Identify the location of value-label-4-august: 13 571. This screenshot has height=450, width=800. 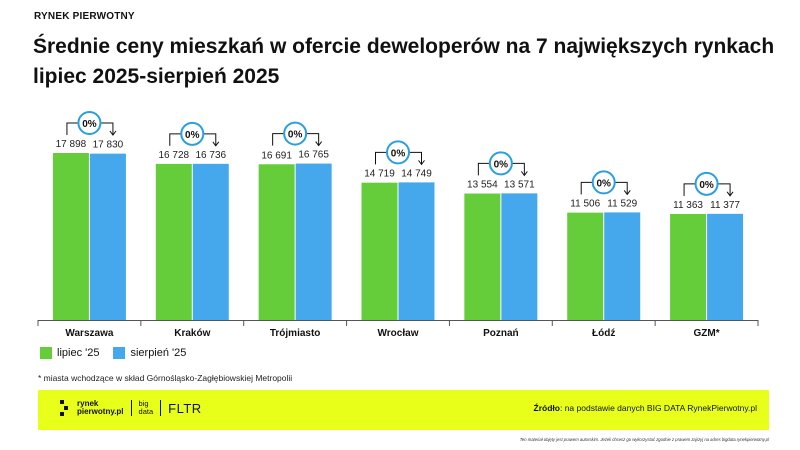
(519, 184).